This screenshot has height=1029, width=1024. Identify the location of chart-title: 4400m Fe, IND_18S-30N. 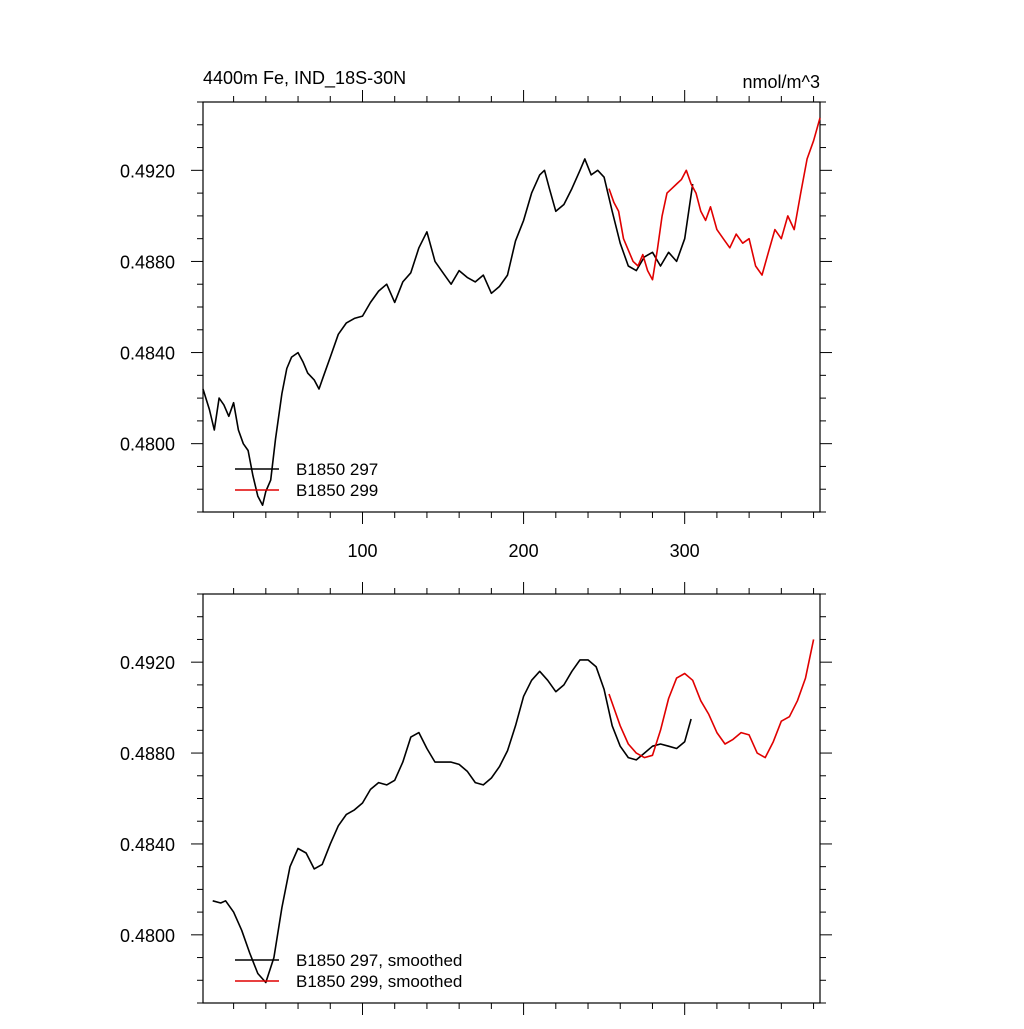
(304, 78).